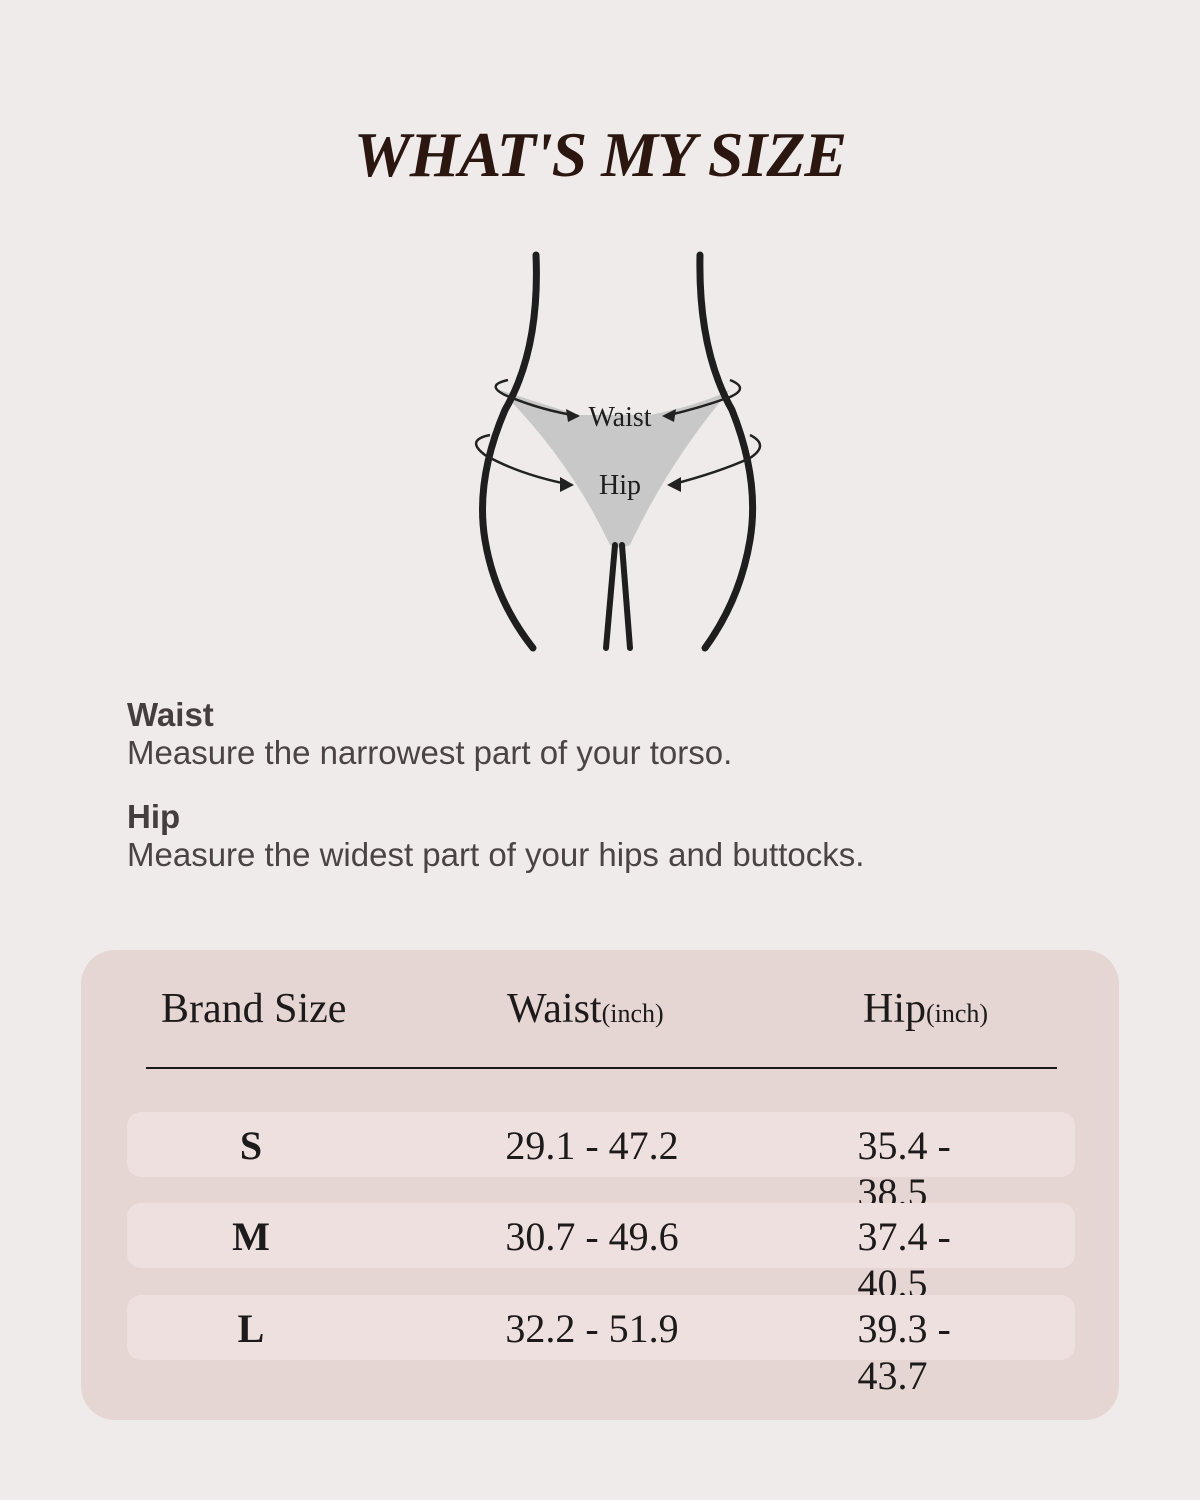 The height and width of the screenshot is (1500, 1200). I want to click on body-measurement-diagram: Waist Hip, so click(618, 451).